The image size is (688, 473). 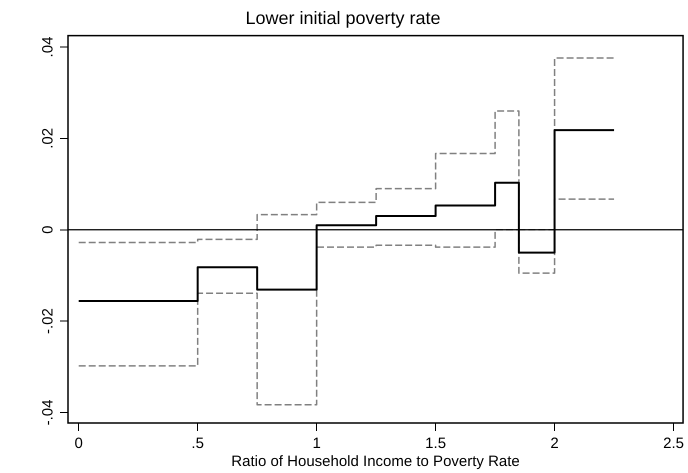 What do you see at coordinates (48, 321) in the screenshot?
I see `y-tick-label: -.02` at bounding box center [48, 321].